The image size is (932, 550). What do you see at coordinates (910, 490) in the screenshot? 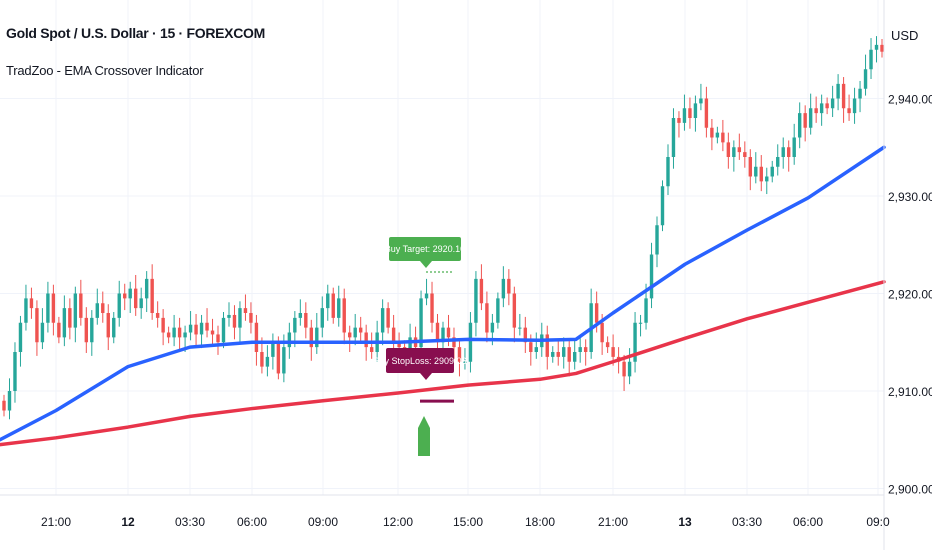
I see `price-tick-0: 2,900.00` at bounding box center [910, 490].